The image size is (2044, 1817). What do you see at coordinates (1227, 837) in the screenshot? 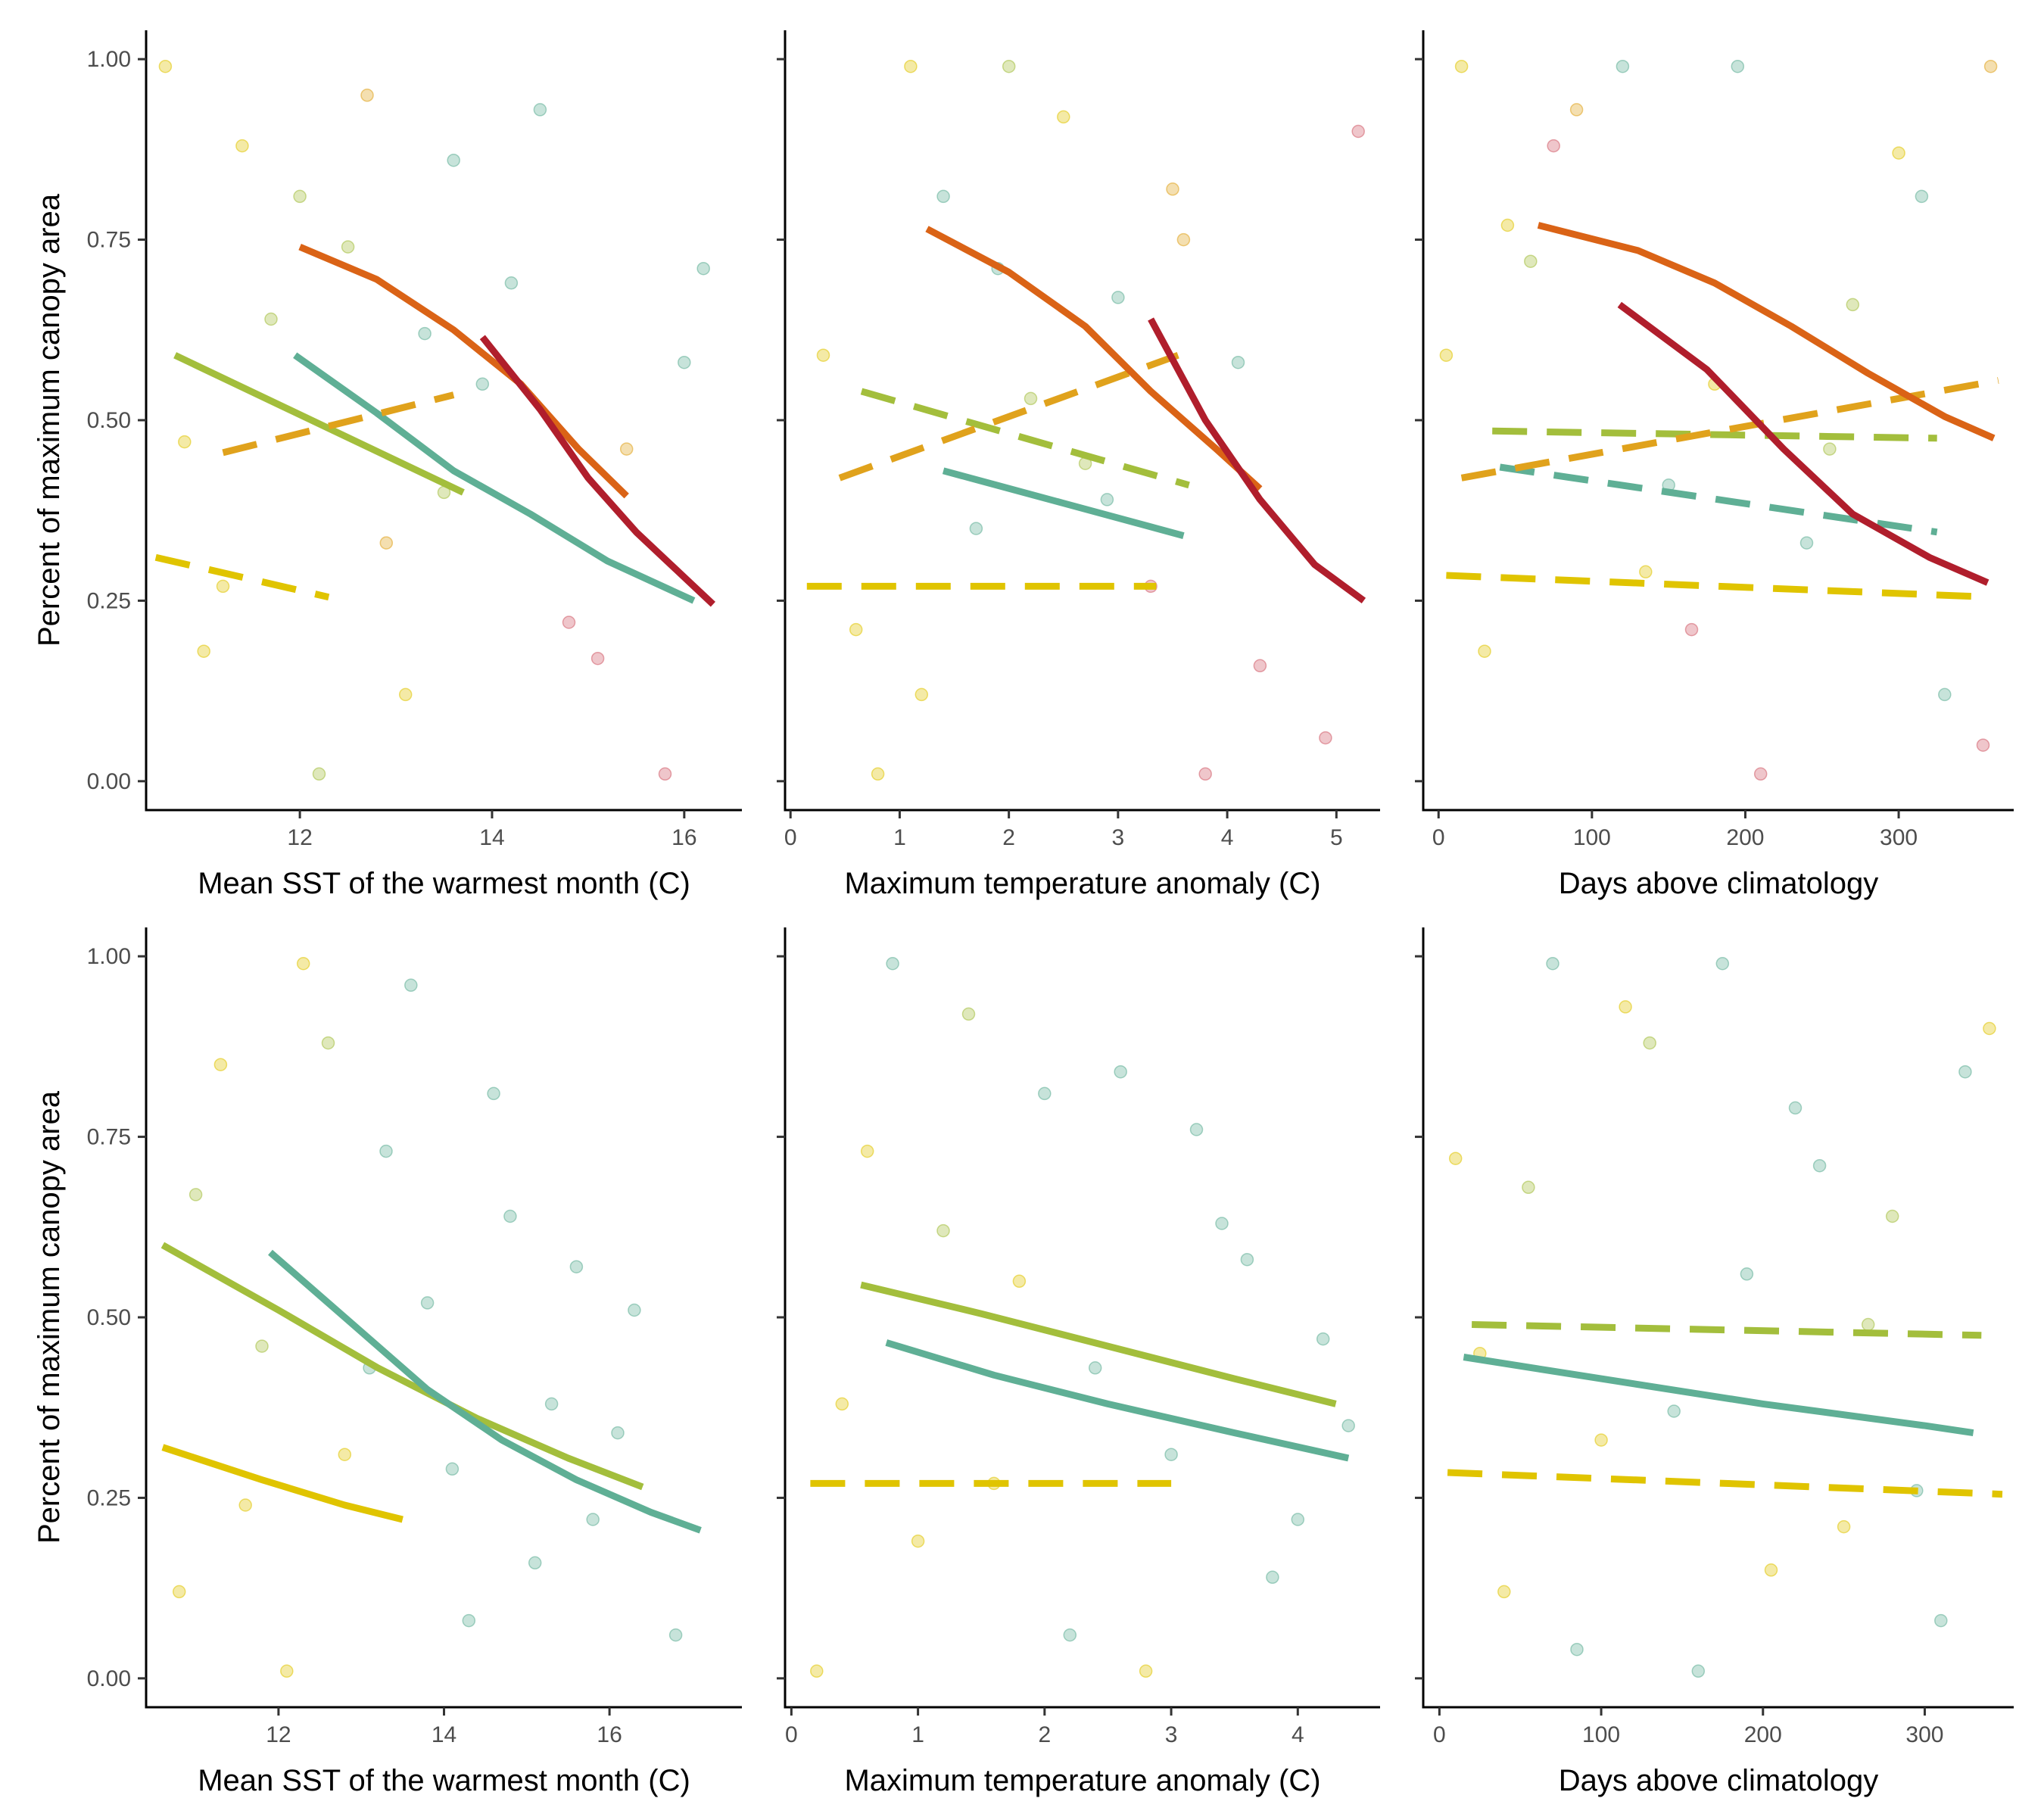
I see `x-tick-label: 4` at bounding box center [1227, 837].